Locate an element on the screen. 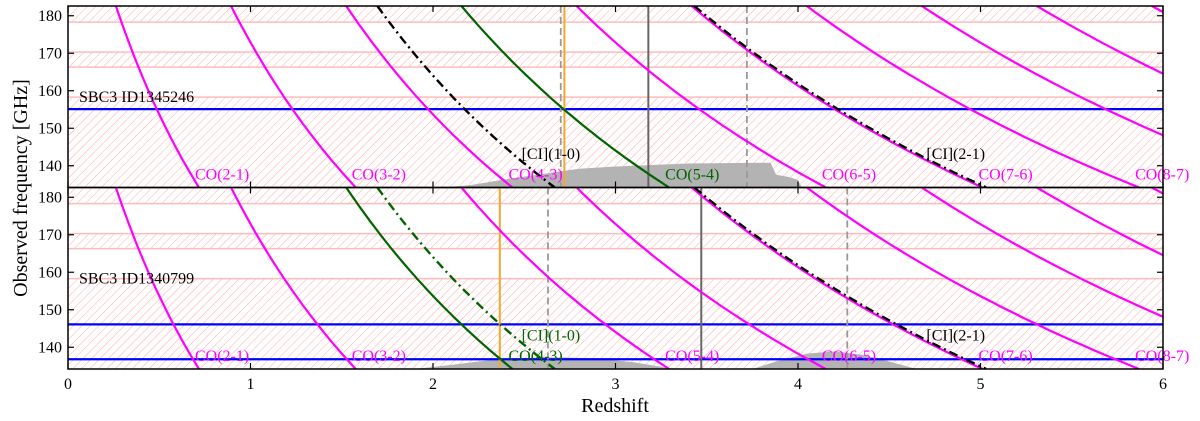 The height and width of the screenshot is (421, 1200). source-label: SBC3 ID1345246 is located at coordinates (136, 97).